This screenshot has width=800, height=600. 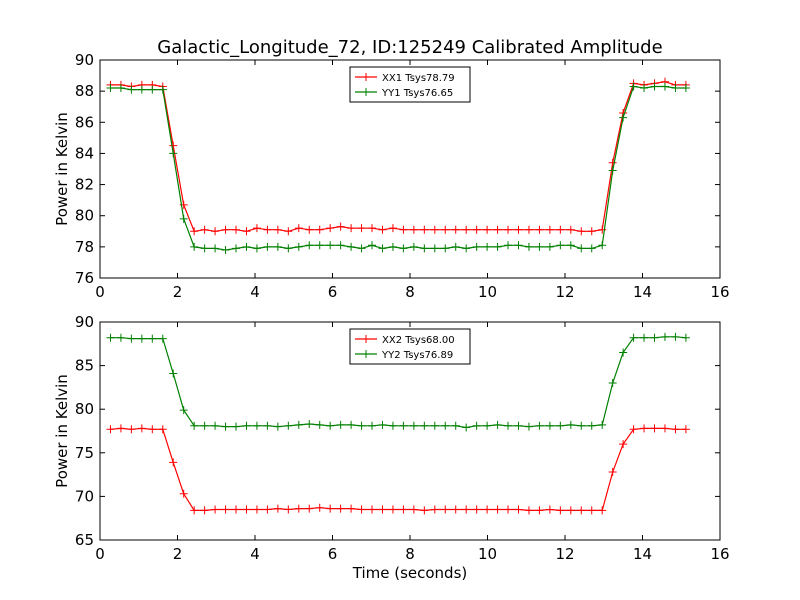 What do you see at coordinates (100, 292) in the screenshot?
I see `x-tick-label: 0` at bounding box center [100, 292].